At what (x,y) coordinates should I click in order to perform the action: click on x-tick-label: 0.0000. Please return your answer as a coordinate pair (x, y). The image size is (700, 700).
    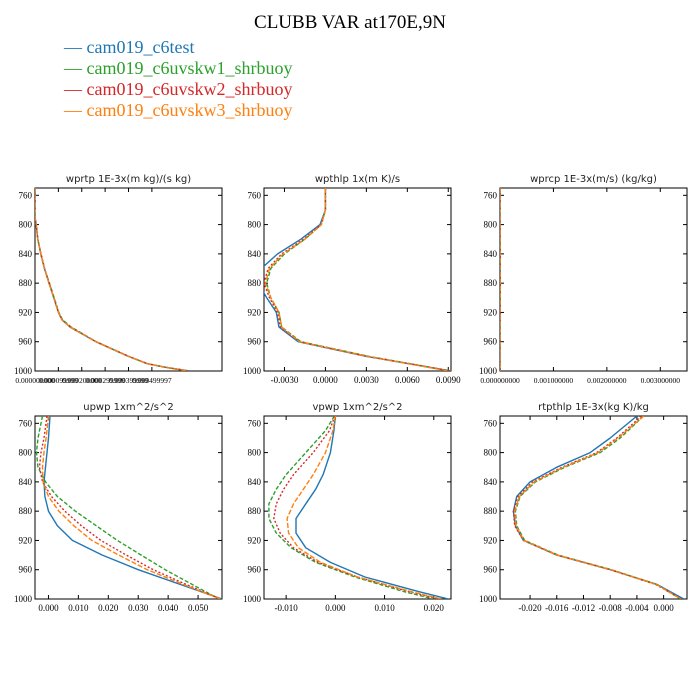
    Looking at the image, I should click on (325, 380).